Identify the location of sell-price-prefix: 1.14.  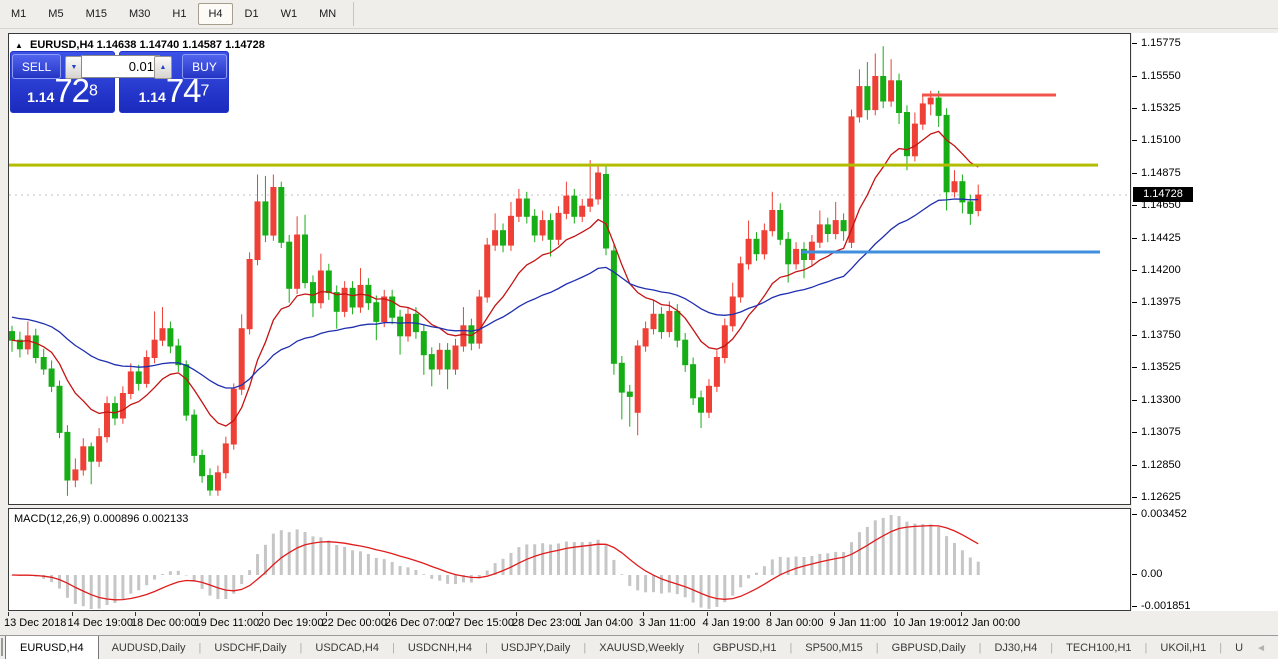
(41, 97).